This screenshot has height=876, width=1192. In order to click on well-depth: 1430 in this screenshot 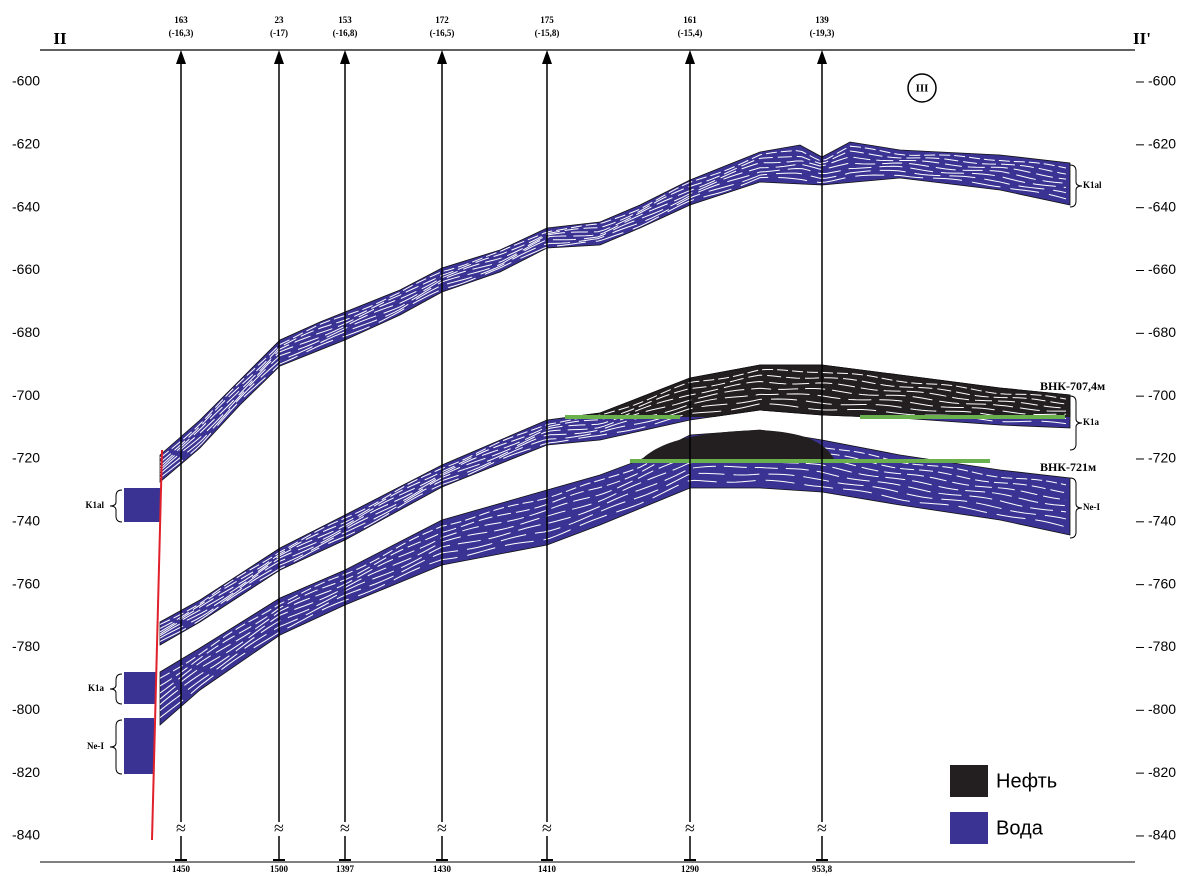, I will do `click(442, 869)`.